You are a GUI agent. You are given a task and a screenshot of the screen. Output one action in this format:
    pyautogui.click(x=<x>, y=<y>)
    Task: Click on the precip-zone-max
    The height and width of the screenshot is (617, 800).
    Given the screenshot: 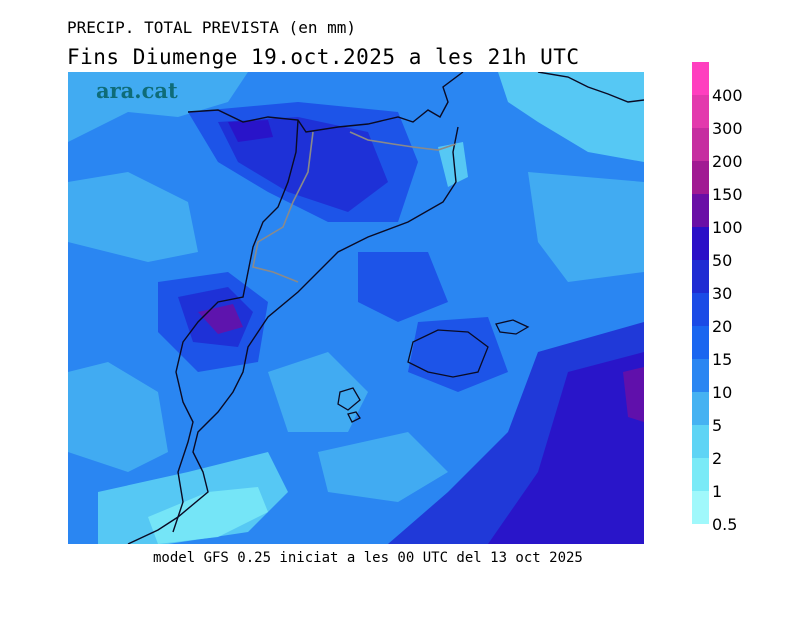 What is the action you would take?
    pyautogui.click(x=633, y=394)
    